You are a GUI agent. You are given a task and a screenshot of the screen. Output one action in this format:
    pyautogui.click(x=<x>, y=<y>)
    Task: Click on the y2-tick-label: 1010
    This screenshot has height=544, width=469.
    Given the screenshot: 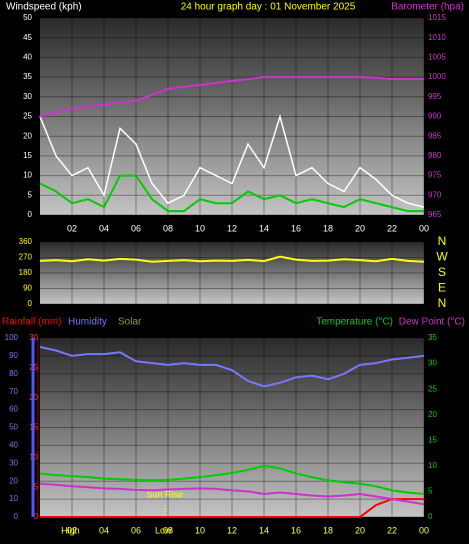 What is the action you would take?
    pyautogui.click(x=437, y=37)
    